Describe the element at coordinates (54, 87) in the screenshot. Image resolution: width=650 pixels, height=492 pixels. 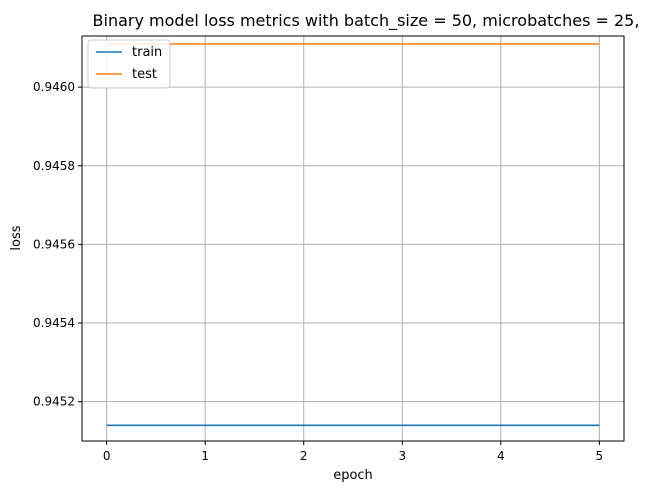
I see `y-tick-label: 0.9460` at that location.